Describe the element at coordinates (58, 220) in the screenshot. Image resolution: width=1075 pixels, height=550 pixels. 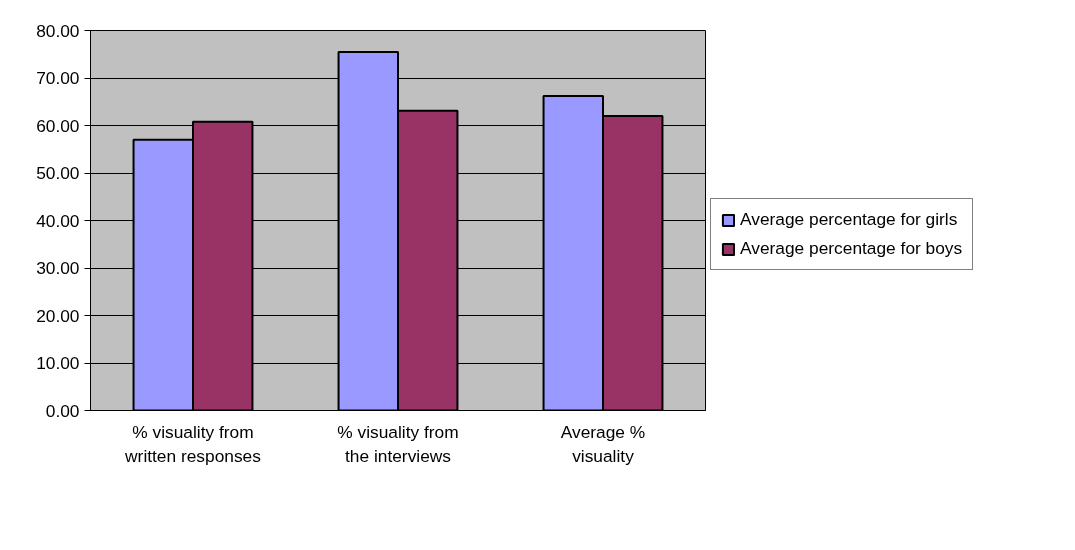
I see `y-tick-label: 40.00` at that location.